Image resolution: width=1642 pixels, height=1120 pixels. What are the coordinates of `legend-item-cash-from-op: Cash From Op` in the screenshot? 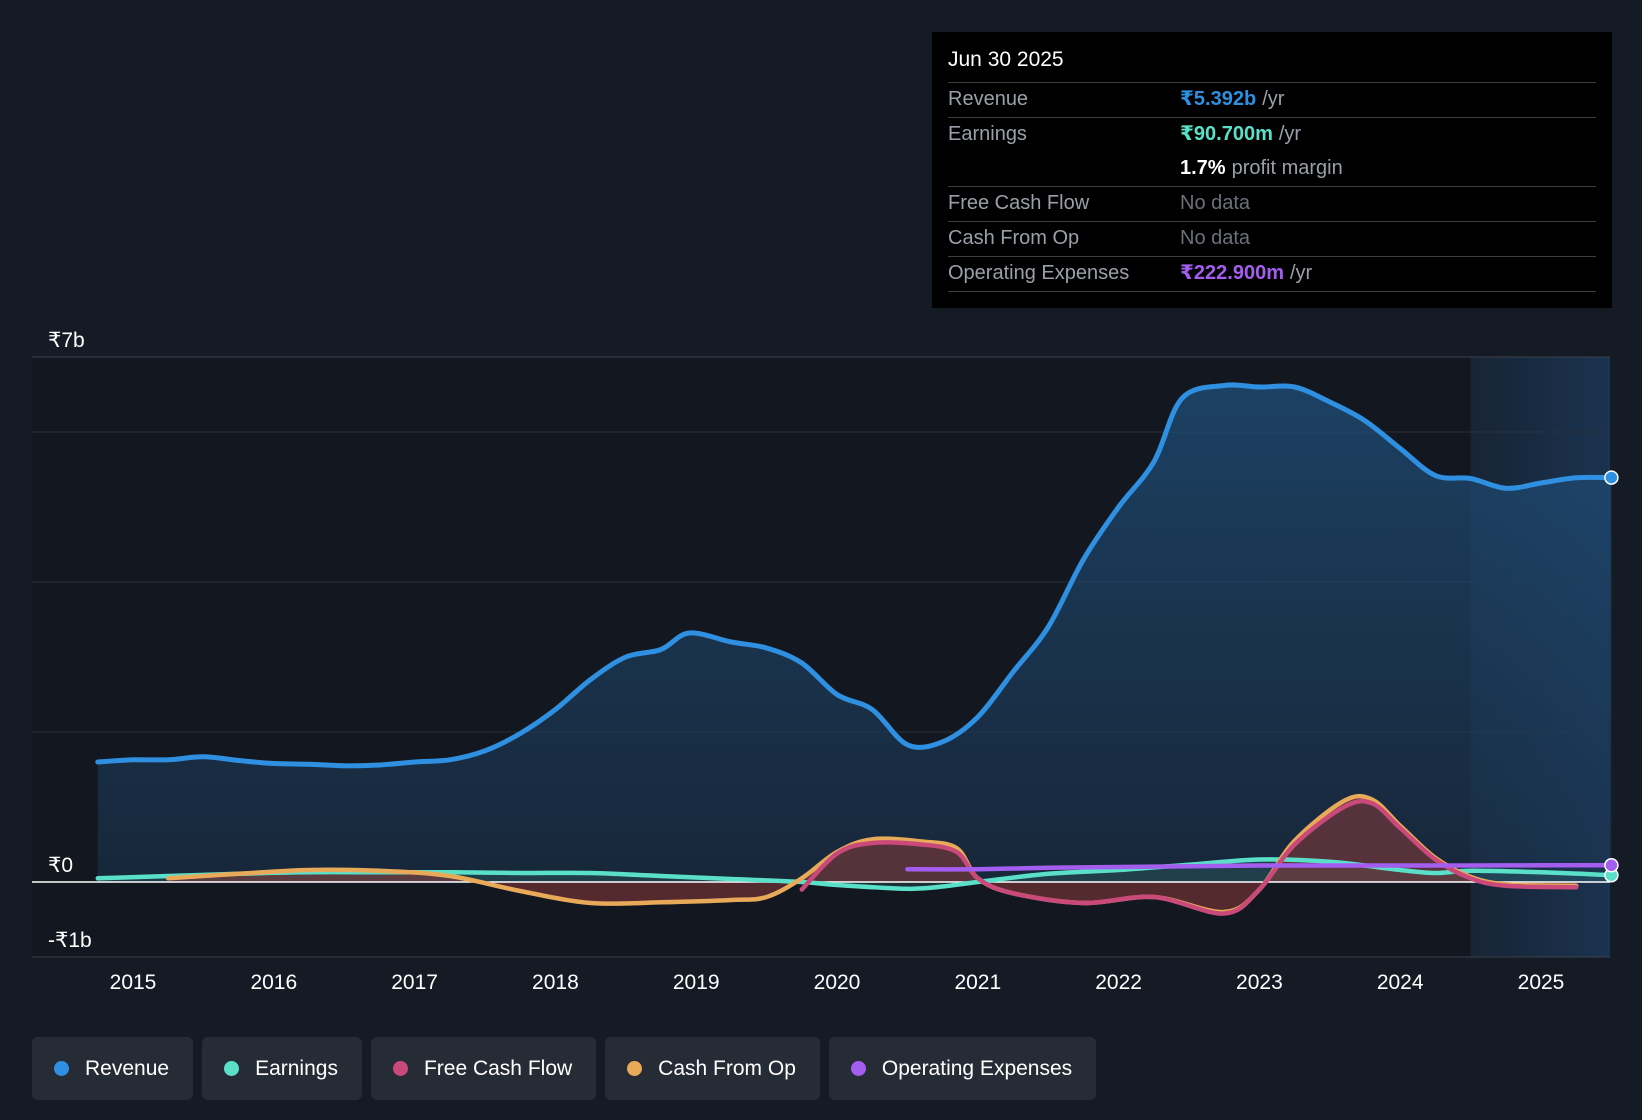 It's located at (712, 1068).